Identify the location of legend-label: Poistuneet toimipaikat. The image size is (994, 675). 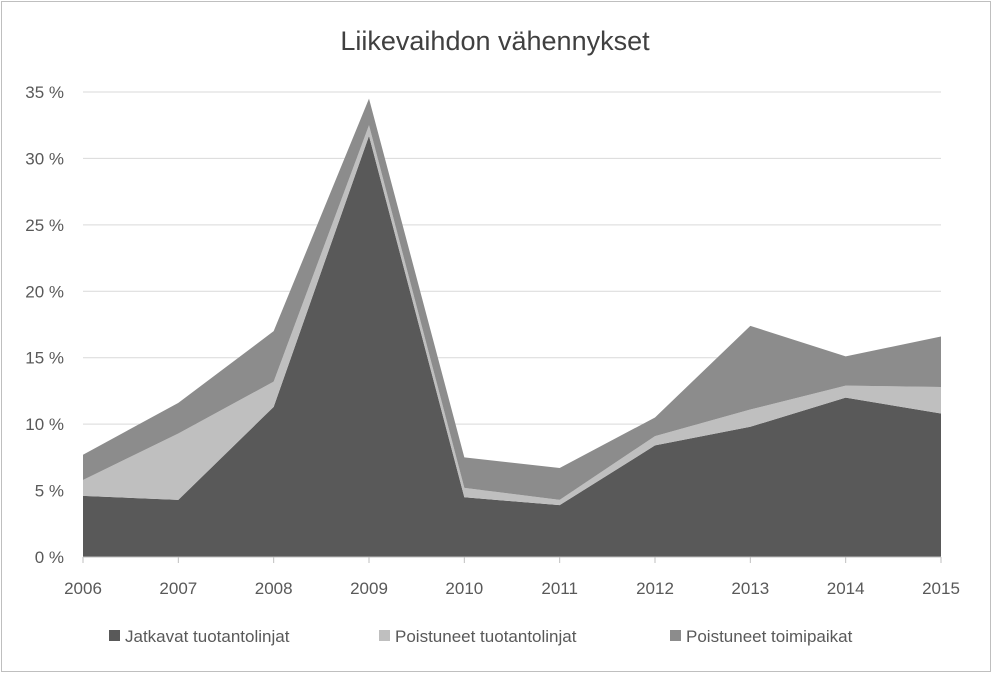
(769, 636).